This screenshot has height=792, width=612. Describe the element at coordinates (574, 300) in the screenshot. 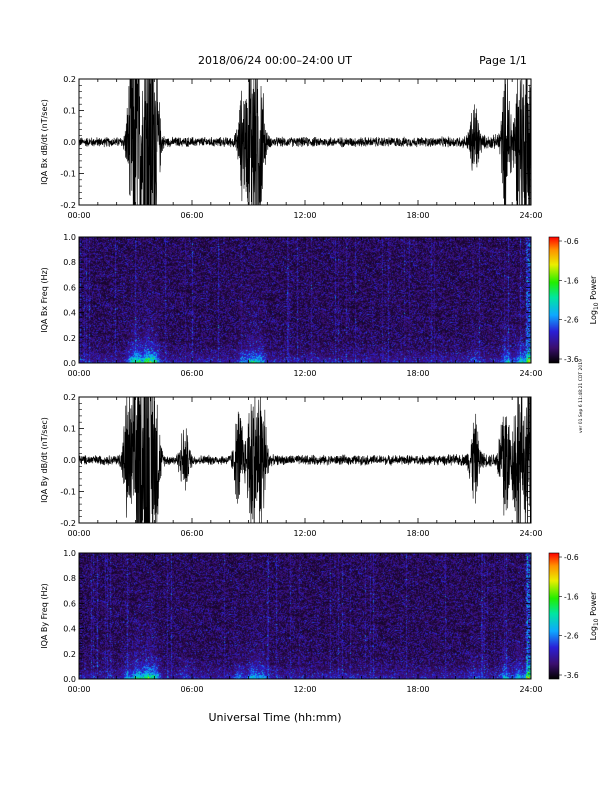

I see `colorbar-bx: -0.6 -1.6 -2.6 -3.6 Log10 Power` at that location.